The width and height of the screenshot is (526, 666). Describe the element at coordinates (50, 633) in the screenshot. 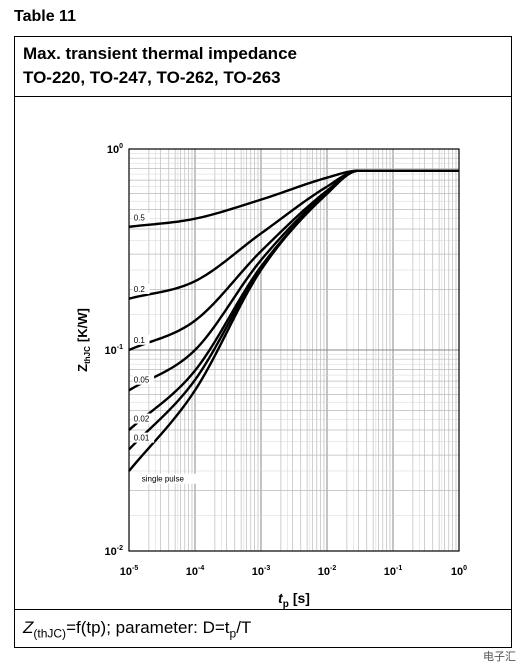

I see `caption-z-sub: (thJC)` at that location.